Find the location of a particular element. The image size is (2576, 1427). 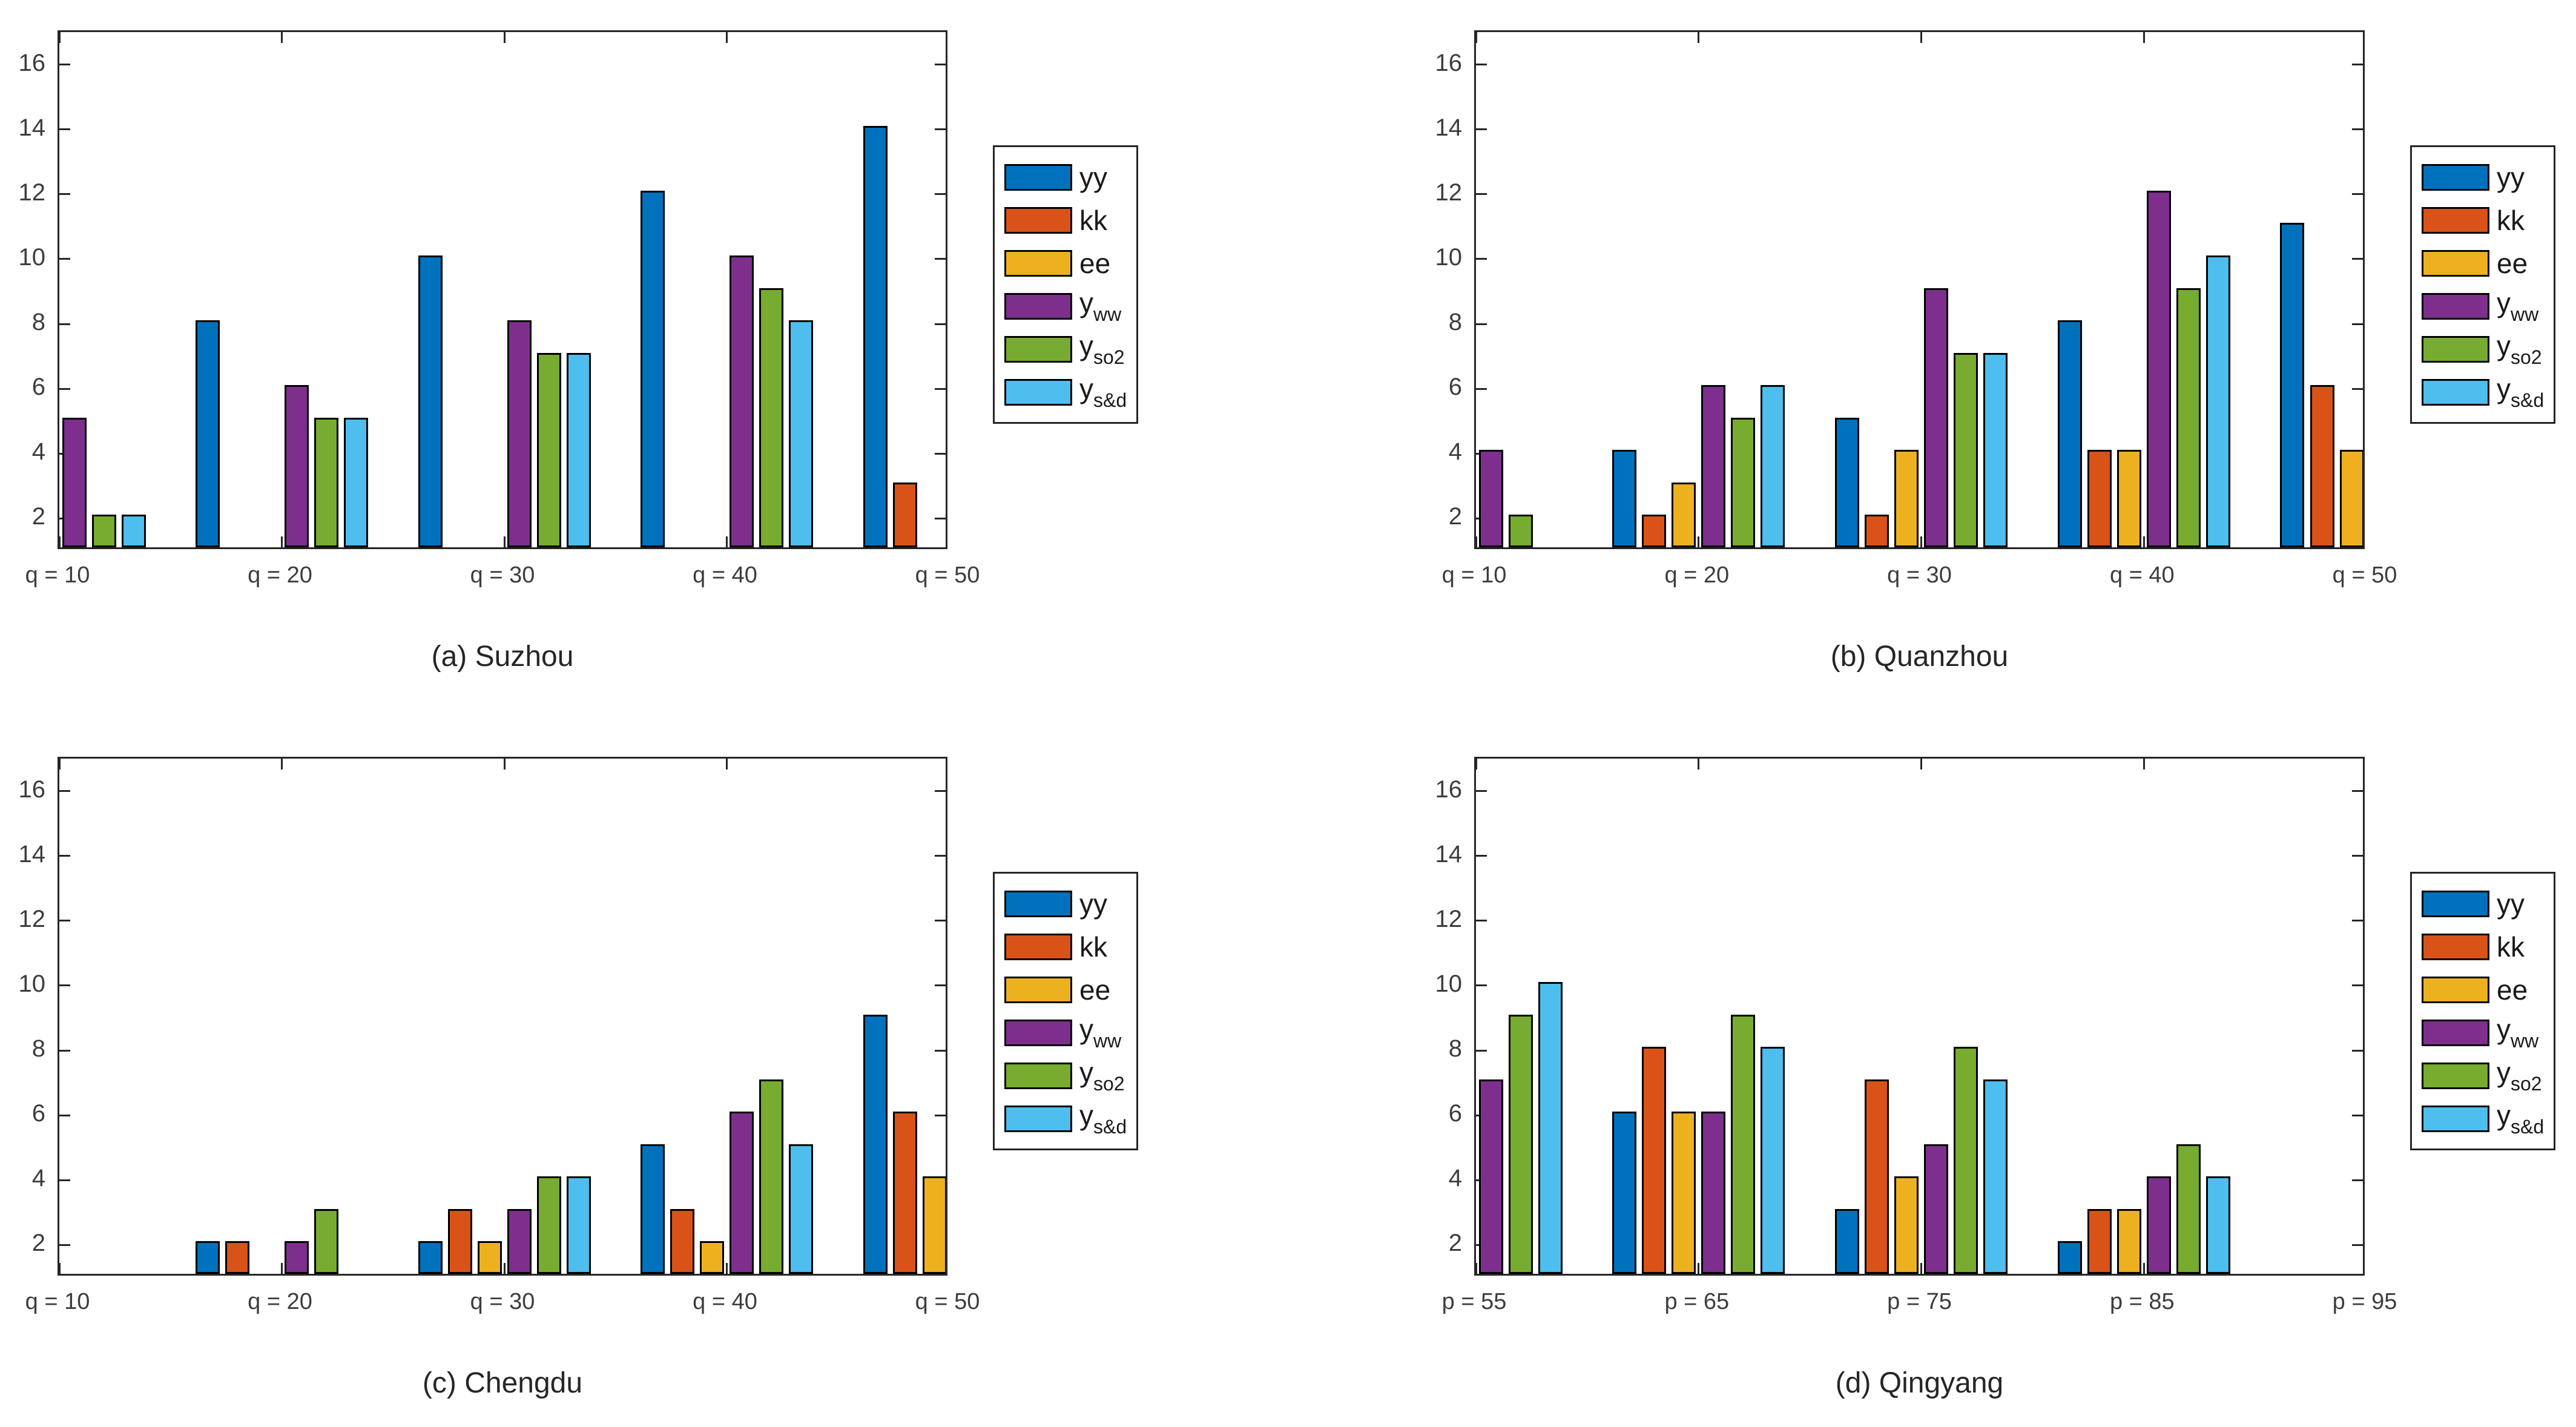

legend-item-y_so2: yso2 is located at coordinates (1065, 350).